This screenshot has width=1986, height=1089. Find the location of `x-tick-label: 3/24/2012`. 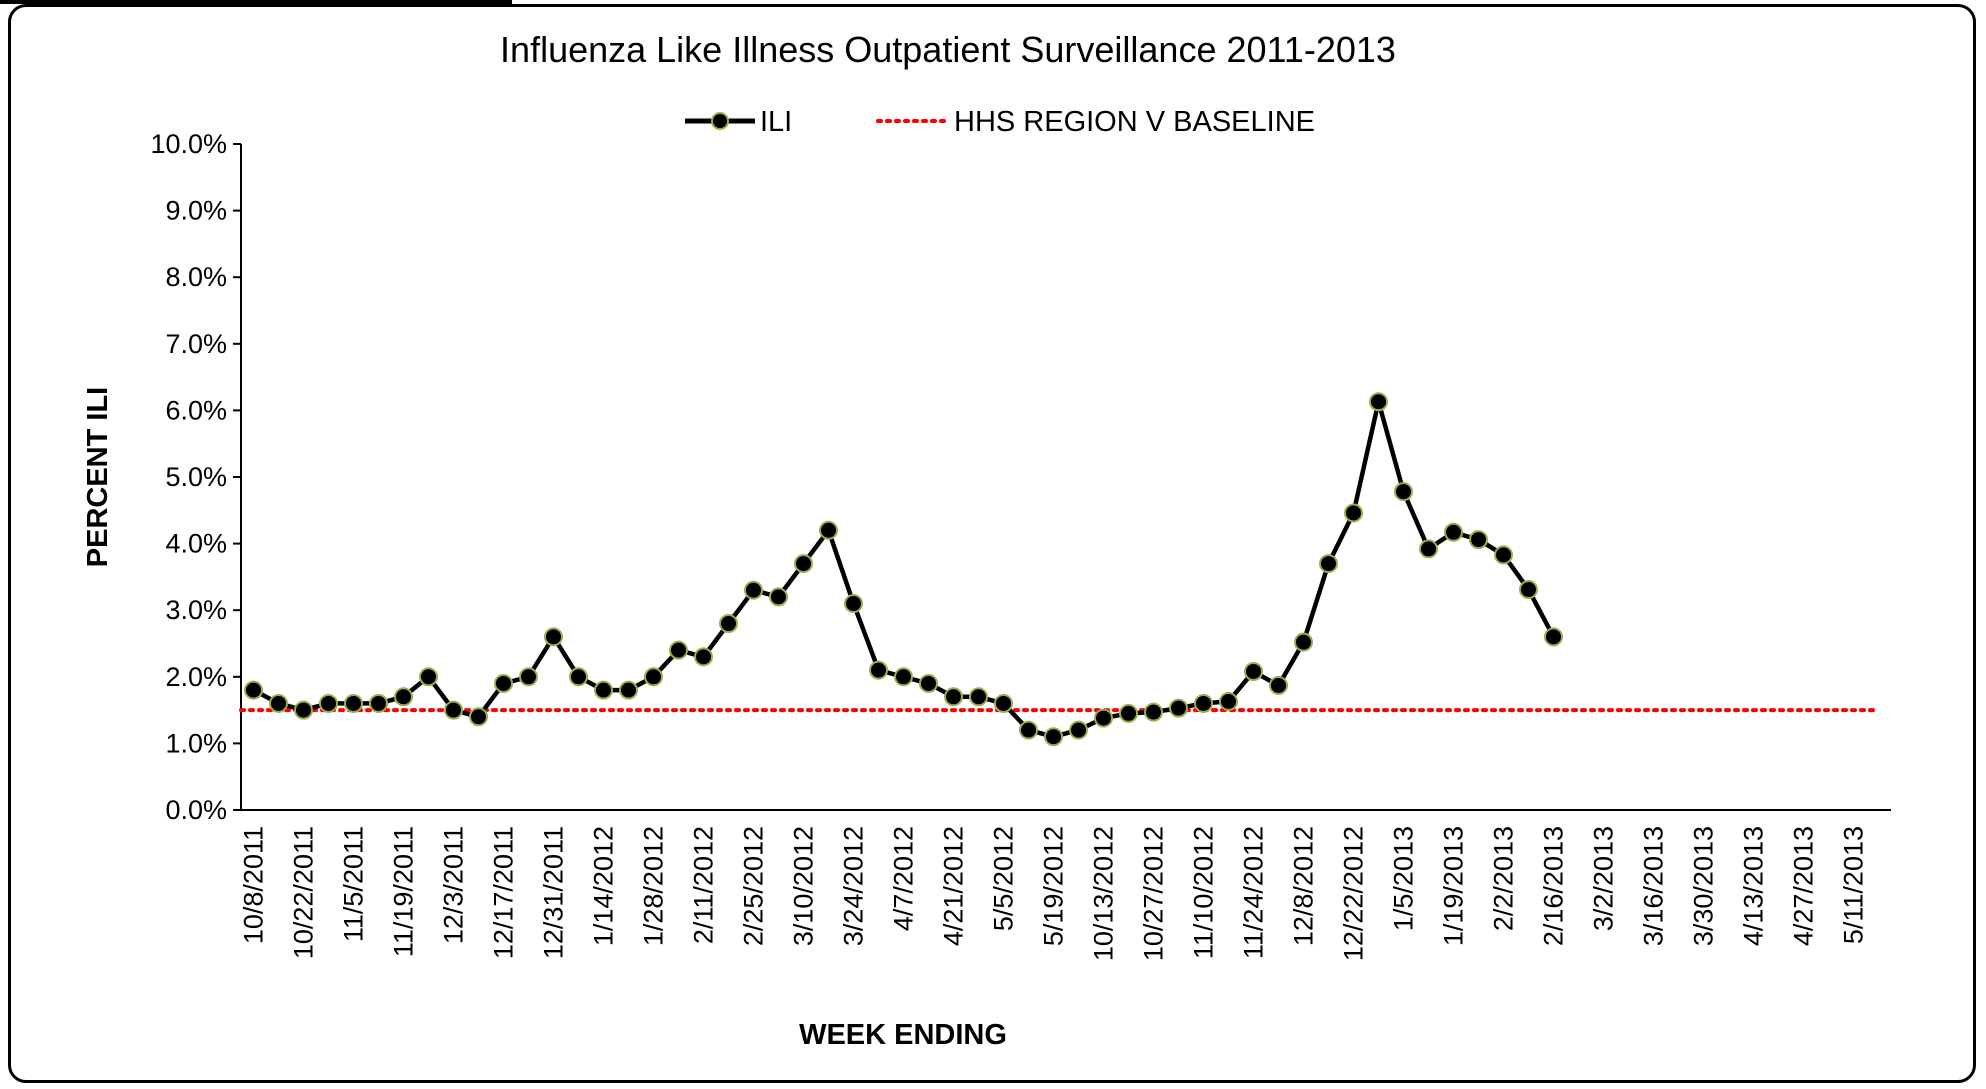

x-tick-label: 3/24/2012 is located at coordinates (854, 886).